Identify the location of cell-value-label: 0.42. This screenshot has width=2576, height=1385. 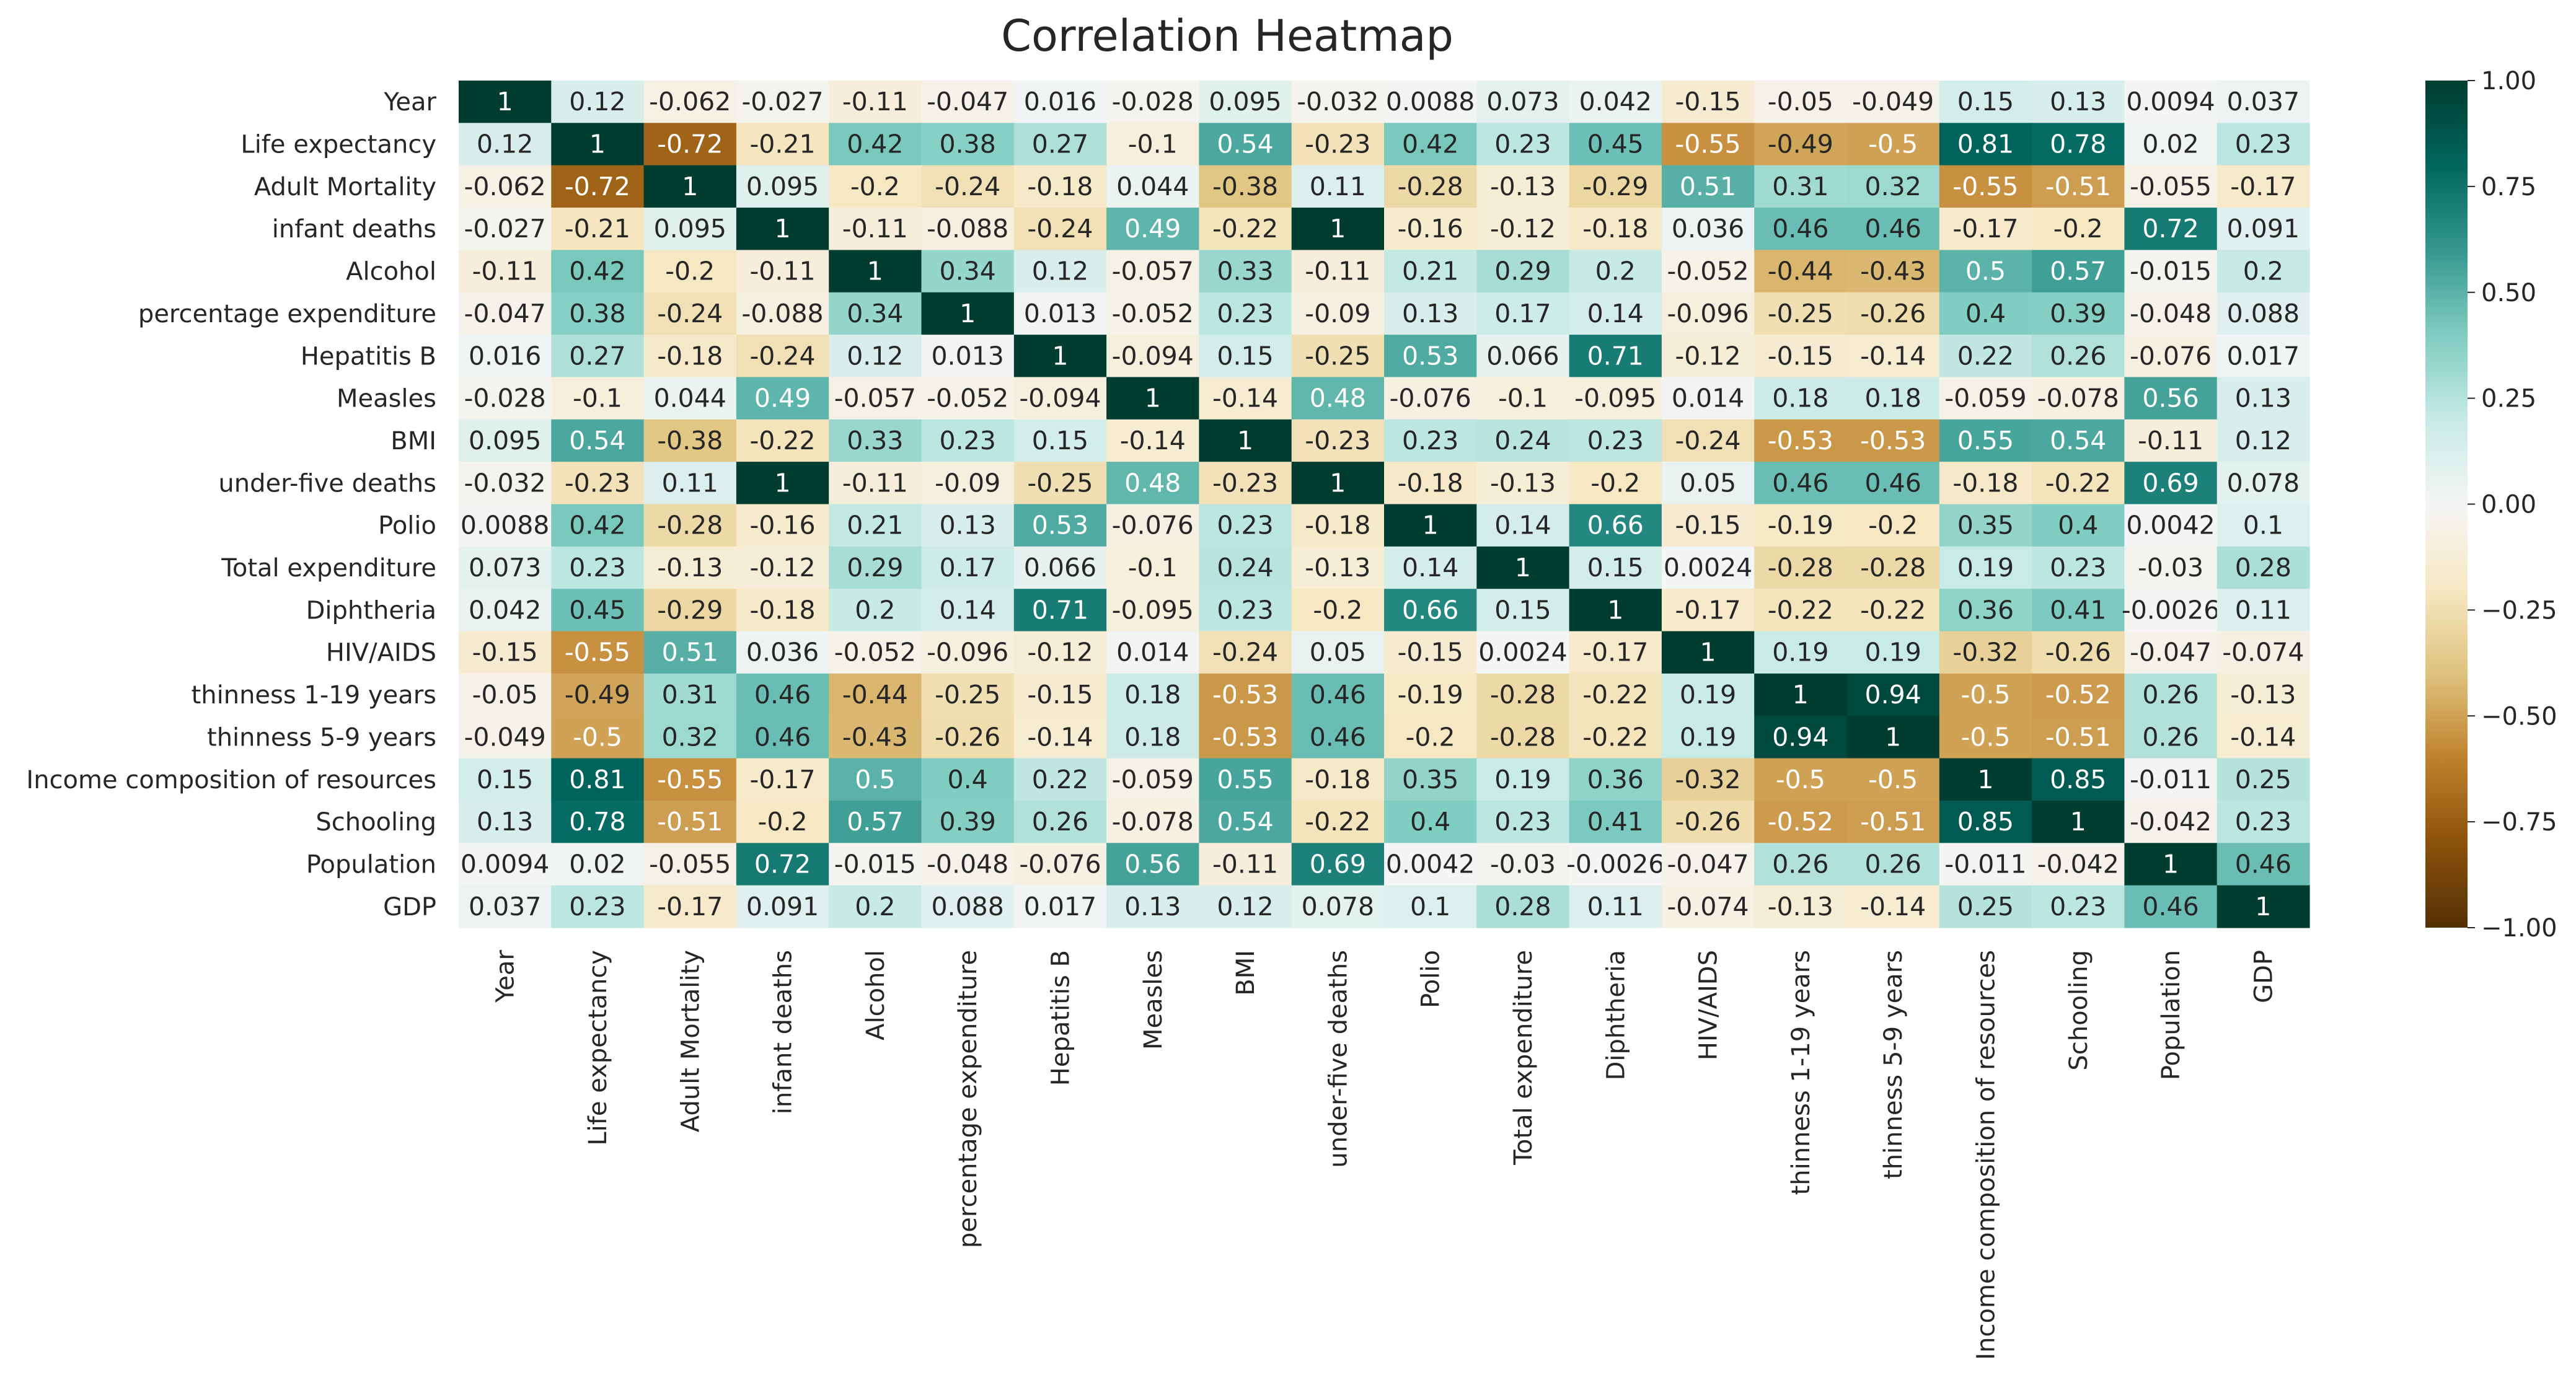
(875, 144).